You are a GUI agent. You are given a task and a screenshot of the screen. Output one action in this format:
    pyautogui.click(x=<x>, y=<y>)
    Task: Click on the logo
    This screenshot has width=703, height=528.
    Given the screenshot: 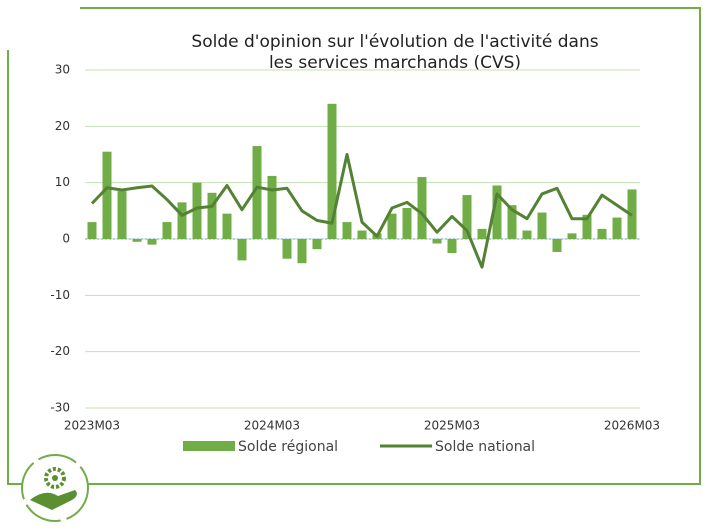 What is the action you would take?
    pyautogui.click(x=55, y=488)
    